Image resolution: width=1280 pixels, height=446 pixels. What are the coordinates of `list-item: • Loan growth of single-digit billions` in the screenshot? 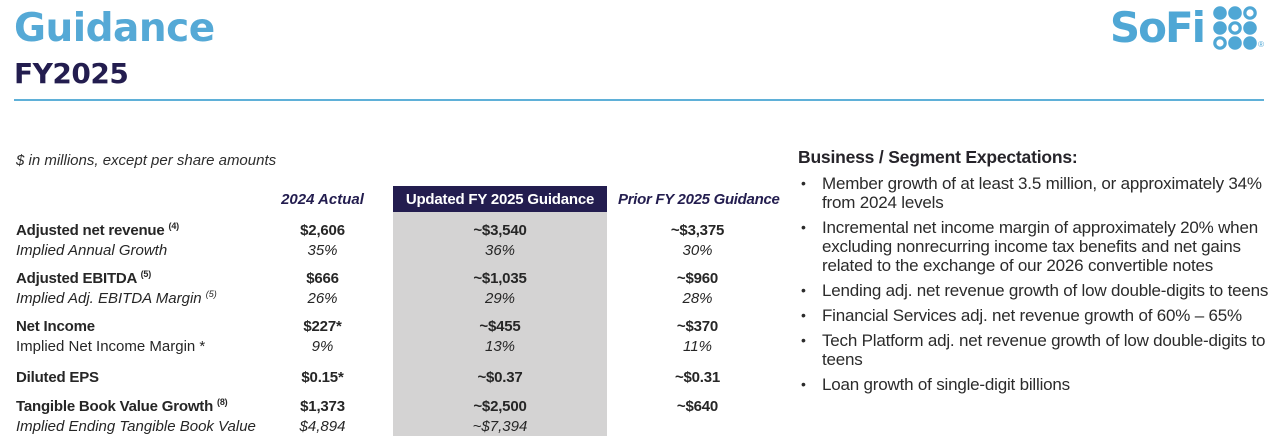 It's located at (1039, 384).